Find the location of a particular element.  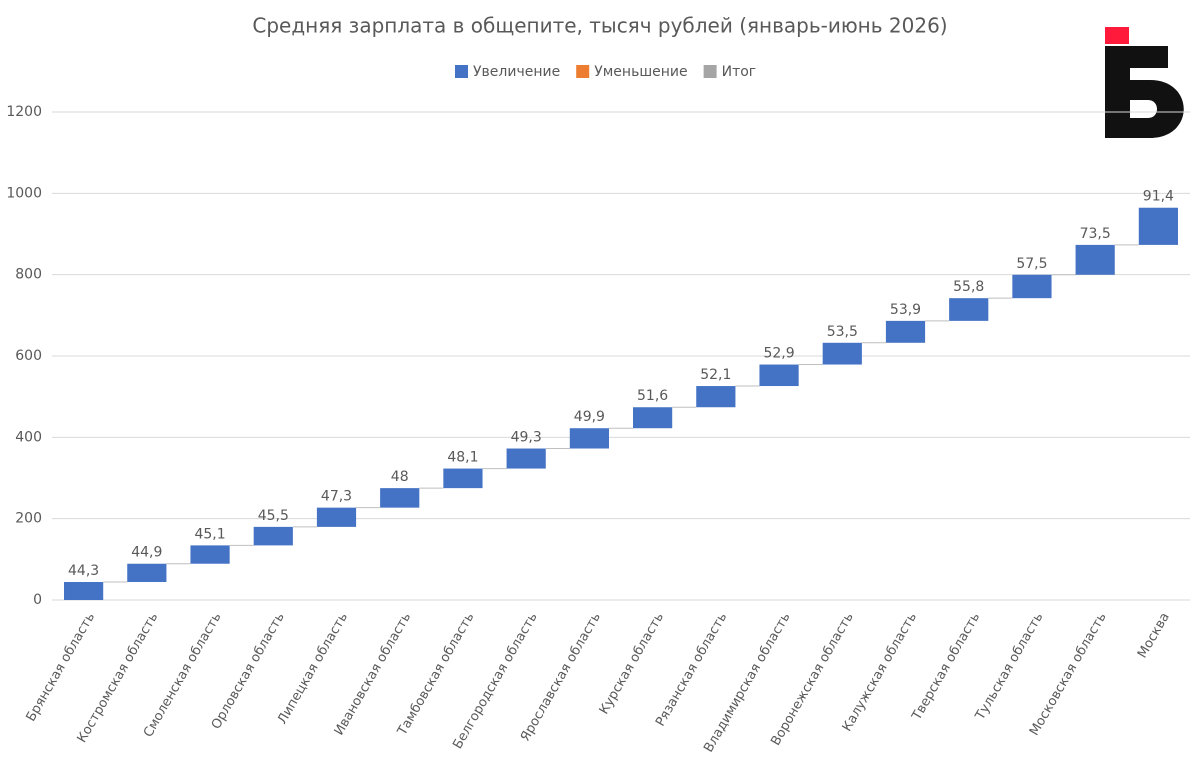

y-tick-label: 200 is located at coordinates (28, 519).